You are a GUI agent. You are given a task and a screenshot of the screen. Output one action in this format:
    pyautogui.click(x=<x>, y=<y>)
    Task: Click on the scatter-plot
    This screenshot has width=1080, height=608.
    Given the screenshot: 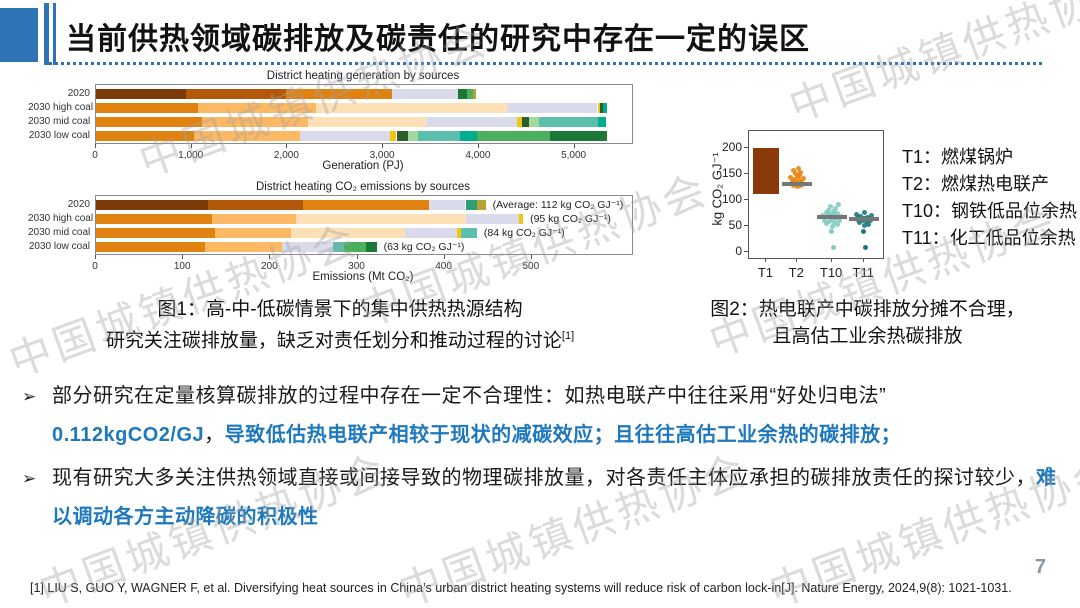 What is the action you would take?
    pyautogui.click(x=816, y=194)
    